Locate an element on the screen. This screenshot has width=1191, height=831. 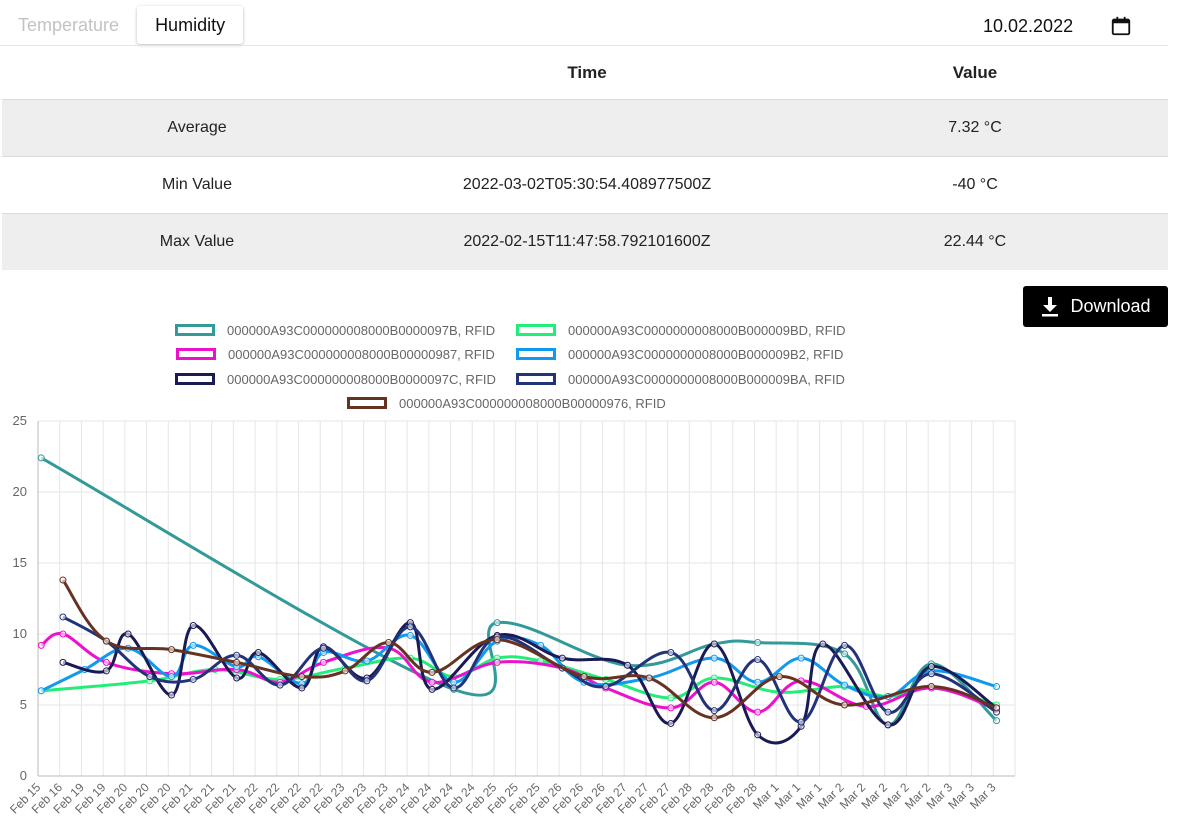
date-input: 10.02.2022 is located at coordinates (1075, 26).